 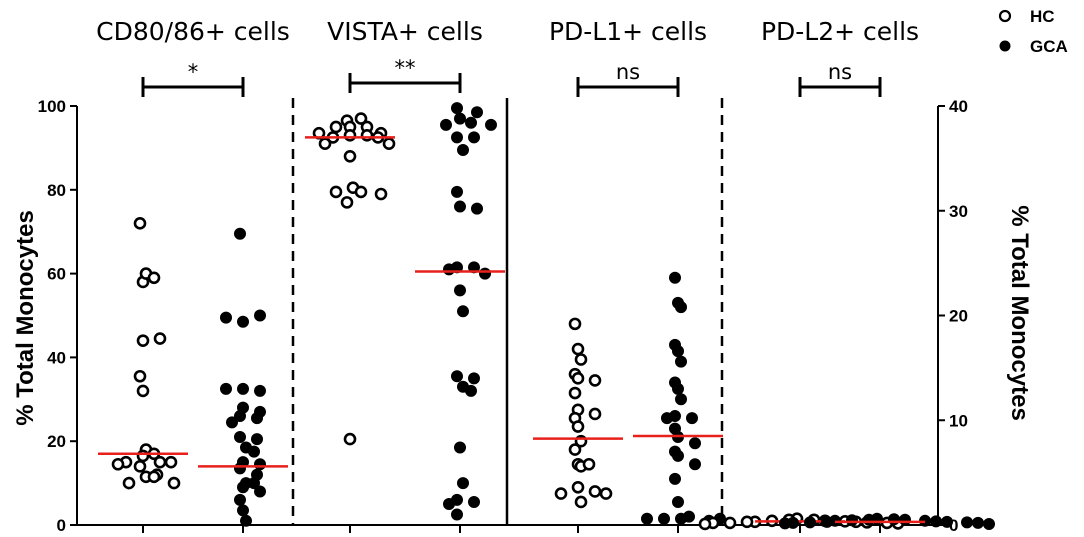 What do you see at coordinates (52, 106) in the screenshot?
I see `left-tick-label: 100` at bounding box center [52, 106].